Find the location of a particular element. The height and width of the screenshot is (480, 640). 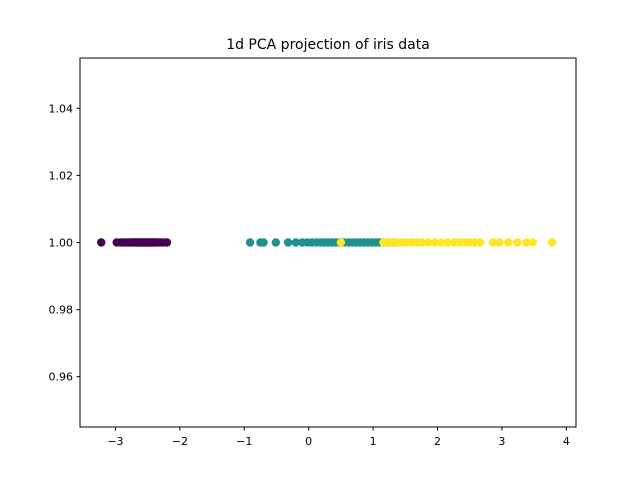

y-tick-label: 0.96 is located at coordinates (61, 377).